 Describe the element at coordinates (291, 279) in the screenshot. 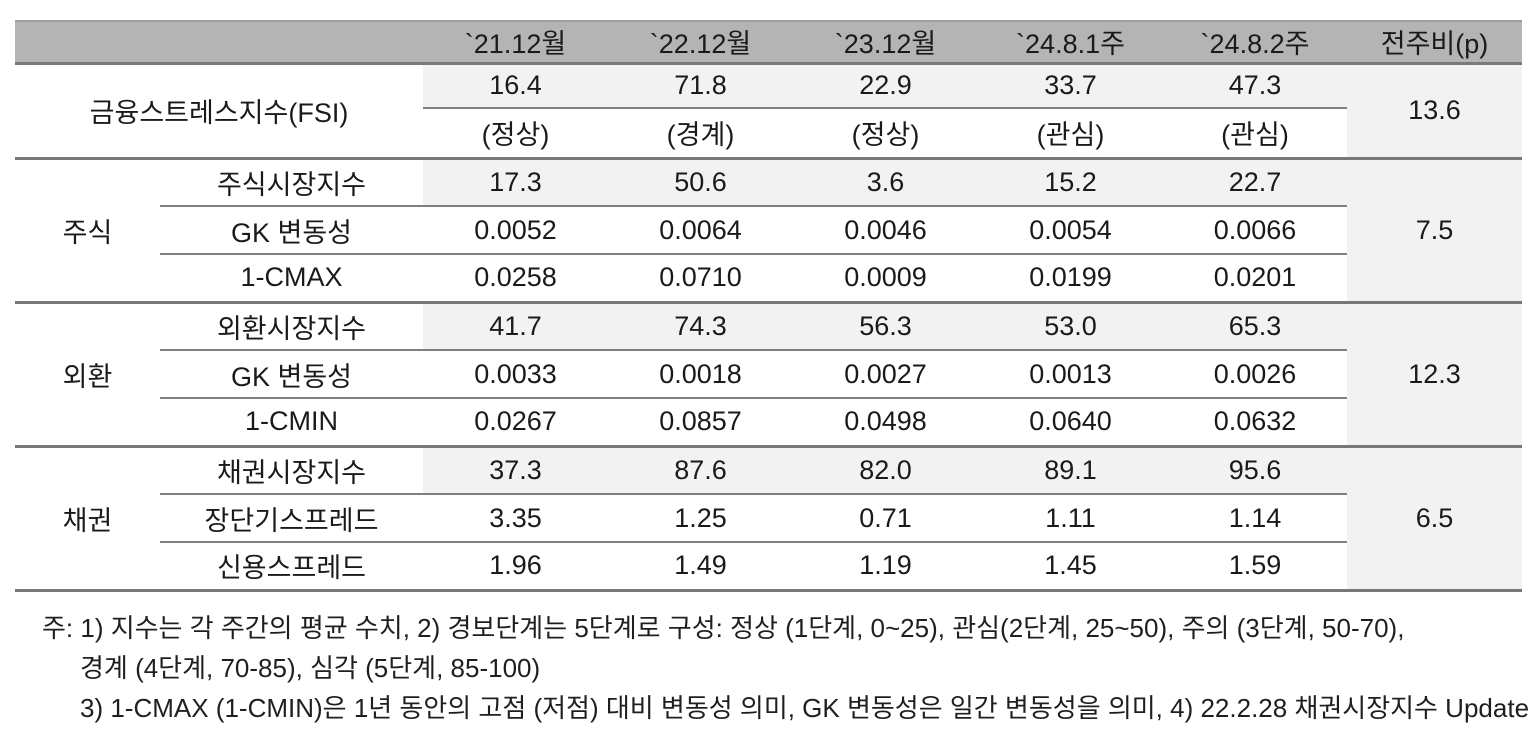

I see `row-label: 1-CMAX` at that location.